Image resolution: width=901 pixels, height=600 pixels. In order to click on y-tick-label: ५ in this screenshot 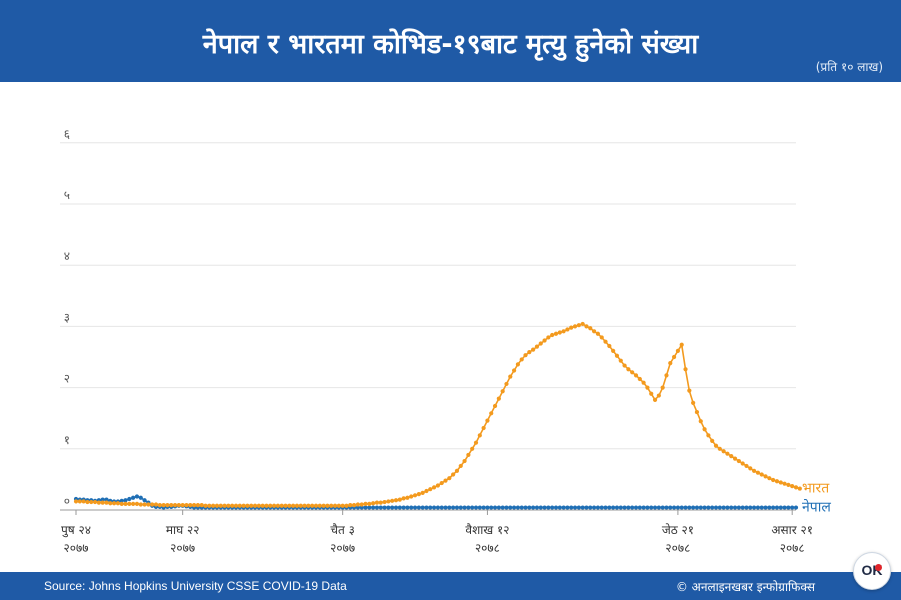, I will do `click(67, 195)`.